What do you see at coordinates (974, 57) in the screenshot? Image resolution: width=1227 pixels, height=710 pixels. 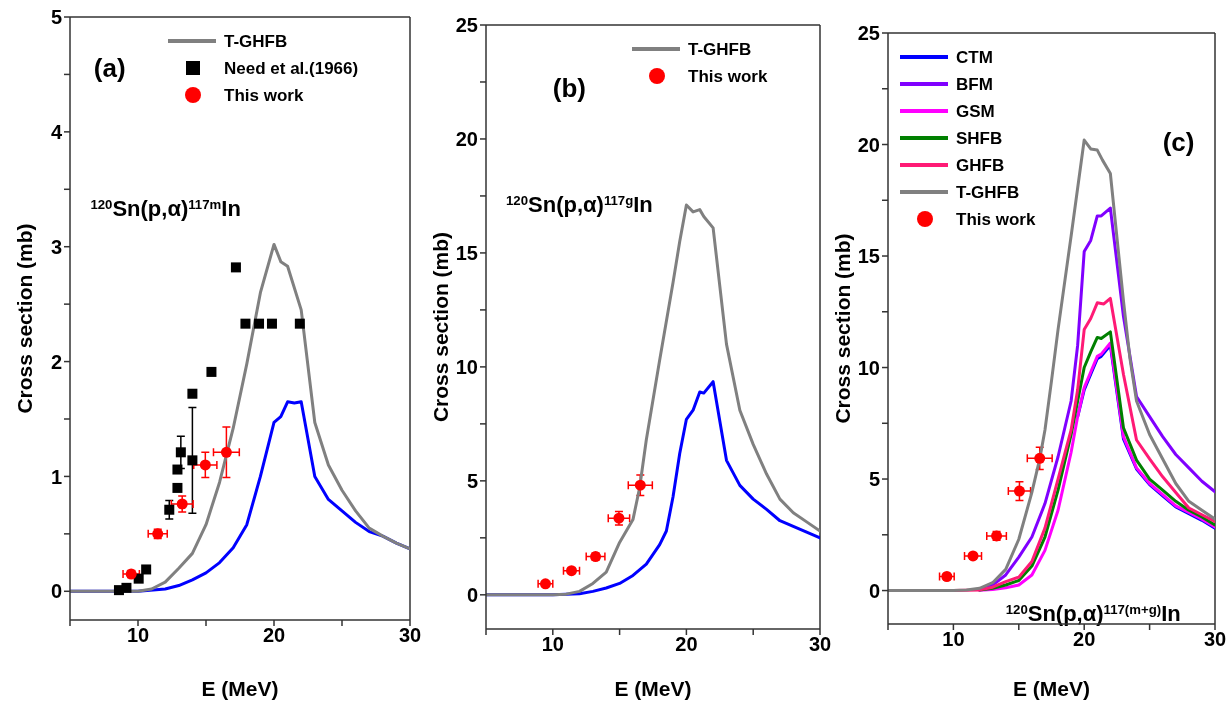 I see `legend-label: CTM` at bounding box center [974, 57].